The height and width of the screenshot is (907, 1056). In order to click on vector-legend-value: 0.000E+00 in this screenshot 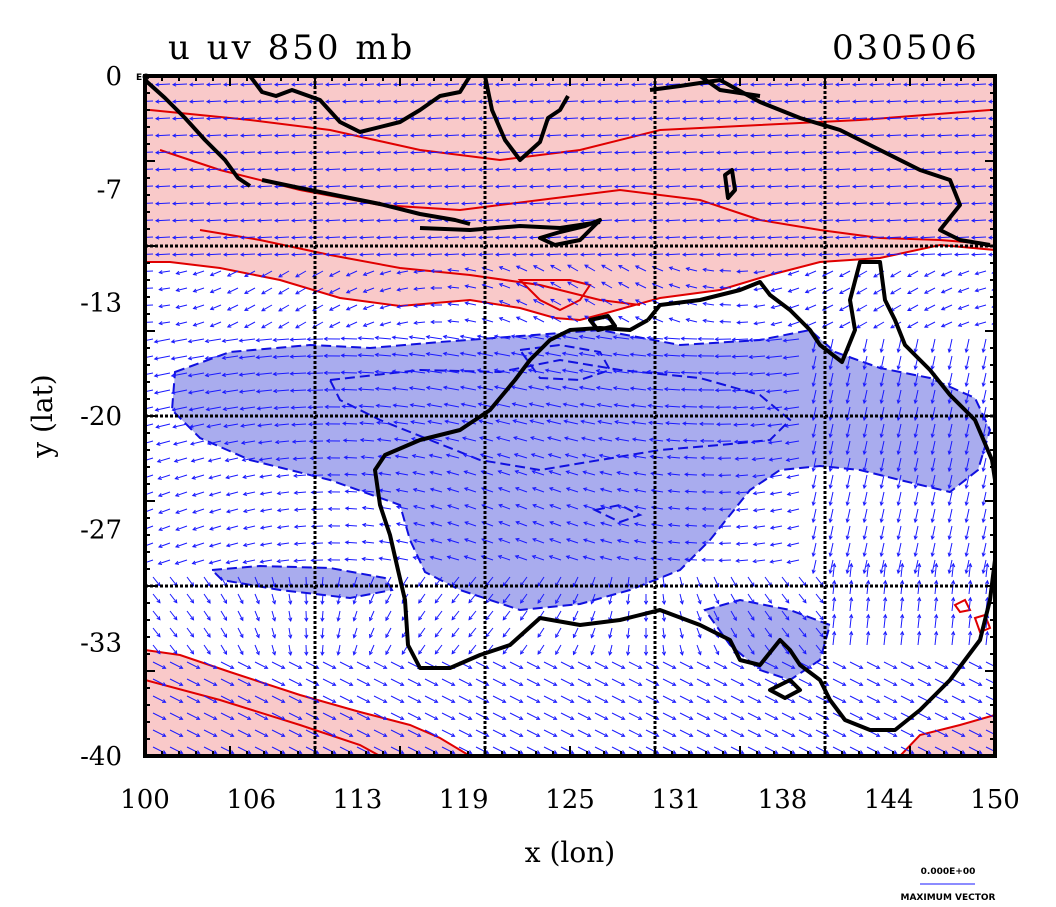, I will do `click(948, 872)`.